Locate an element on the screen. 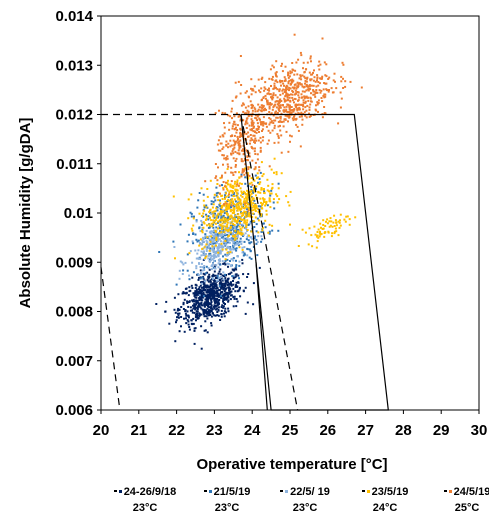 The height and width of the screenshot is (517, 489). legend-marker-icon is located at coordinates (210, 491).